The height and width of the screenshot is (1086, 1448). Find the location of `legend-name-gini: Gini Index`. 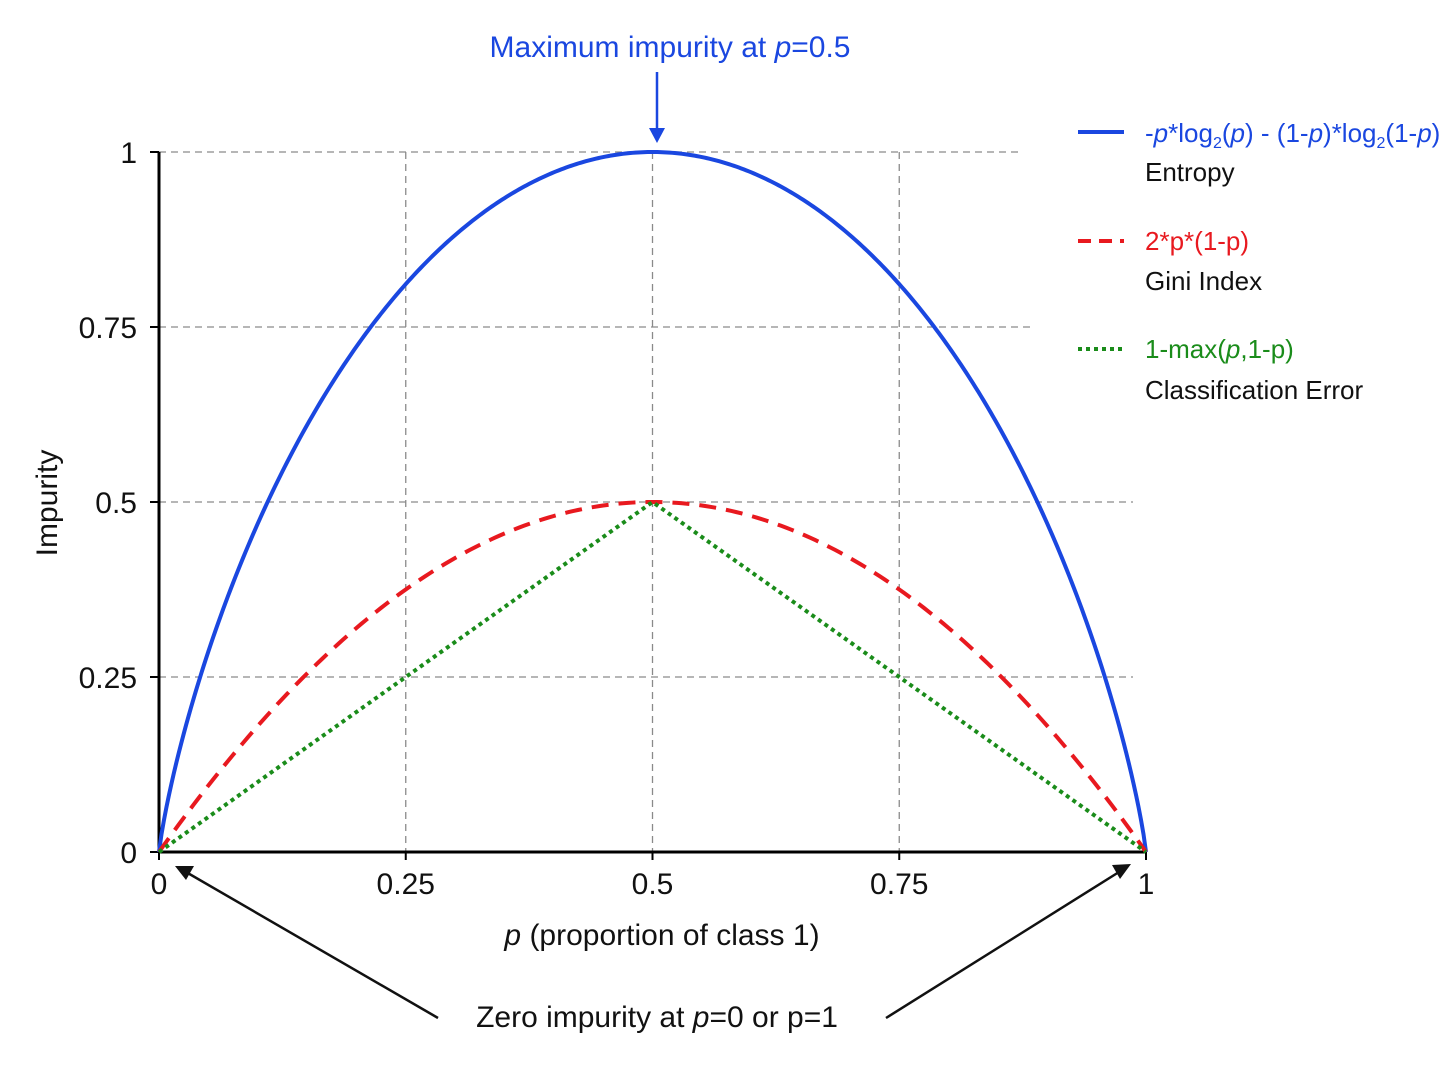

legend-name-gini: Gini Index is located at coordinates (1203, 281).